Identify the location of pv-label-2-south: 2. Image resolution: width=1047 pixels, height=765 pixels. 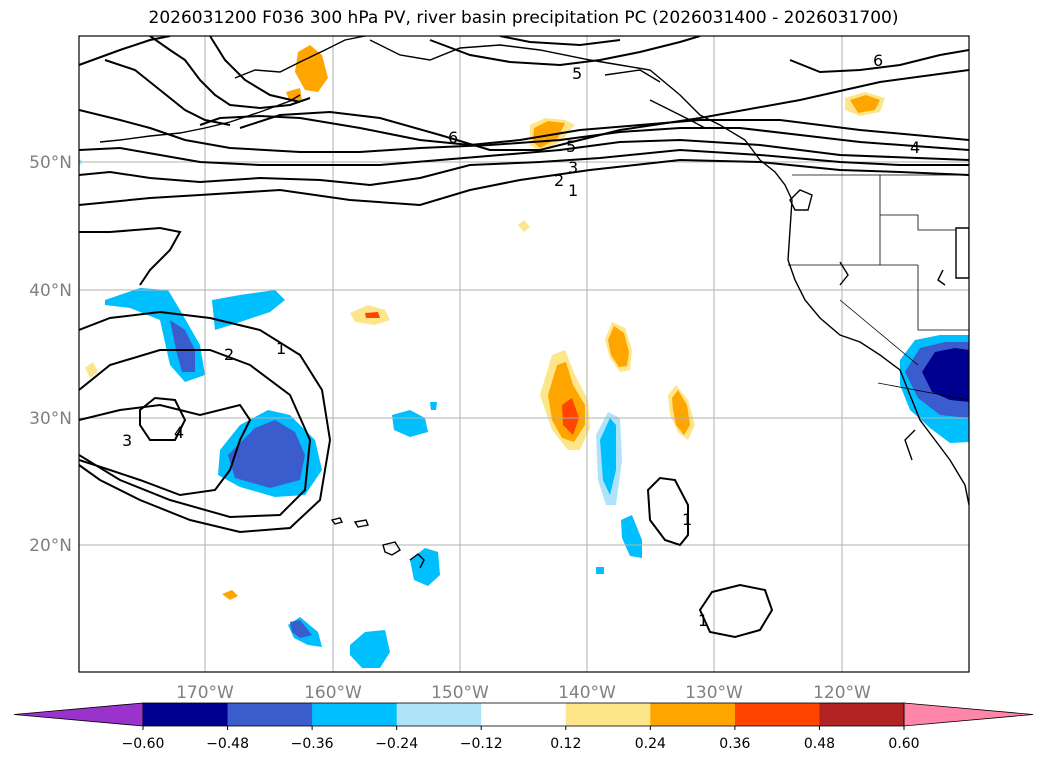
(229, 354).